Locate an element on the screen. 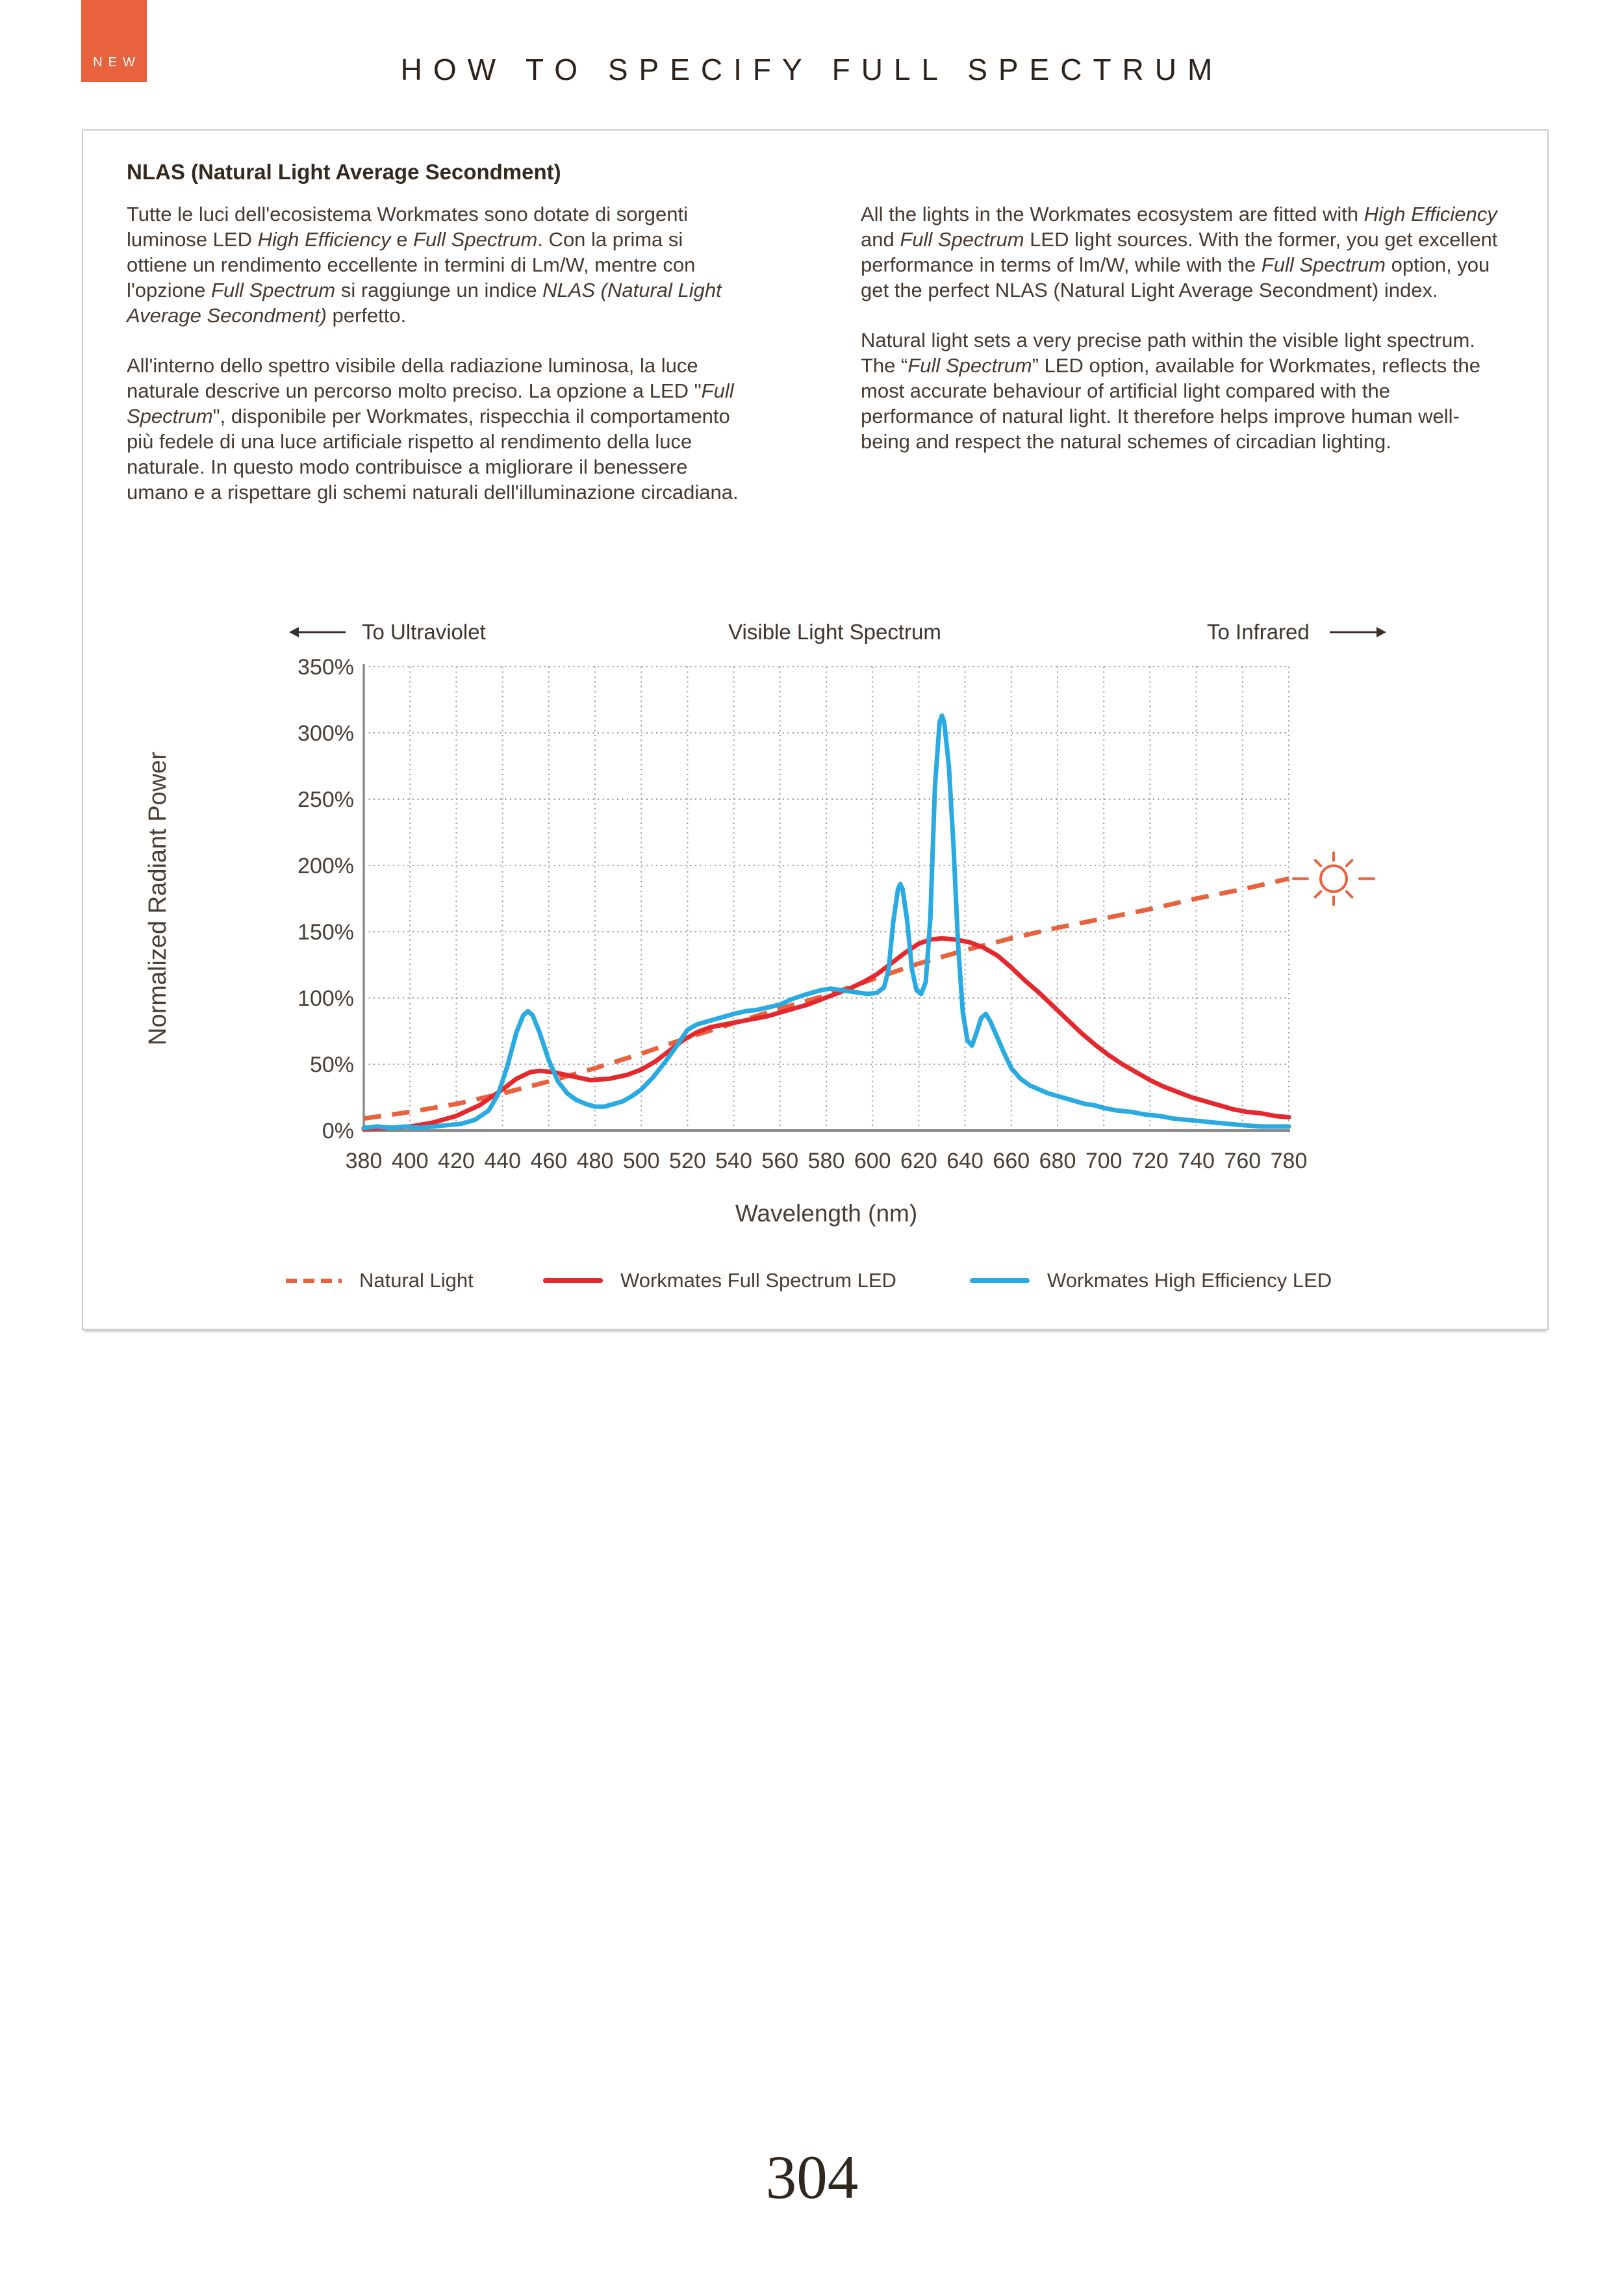 Image resolution: width=1624 pixels, height=2274 pixels. full-spectrum-swatch is located at coordinates (573, 1280).